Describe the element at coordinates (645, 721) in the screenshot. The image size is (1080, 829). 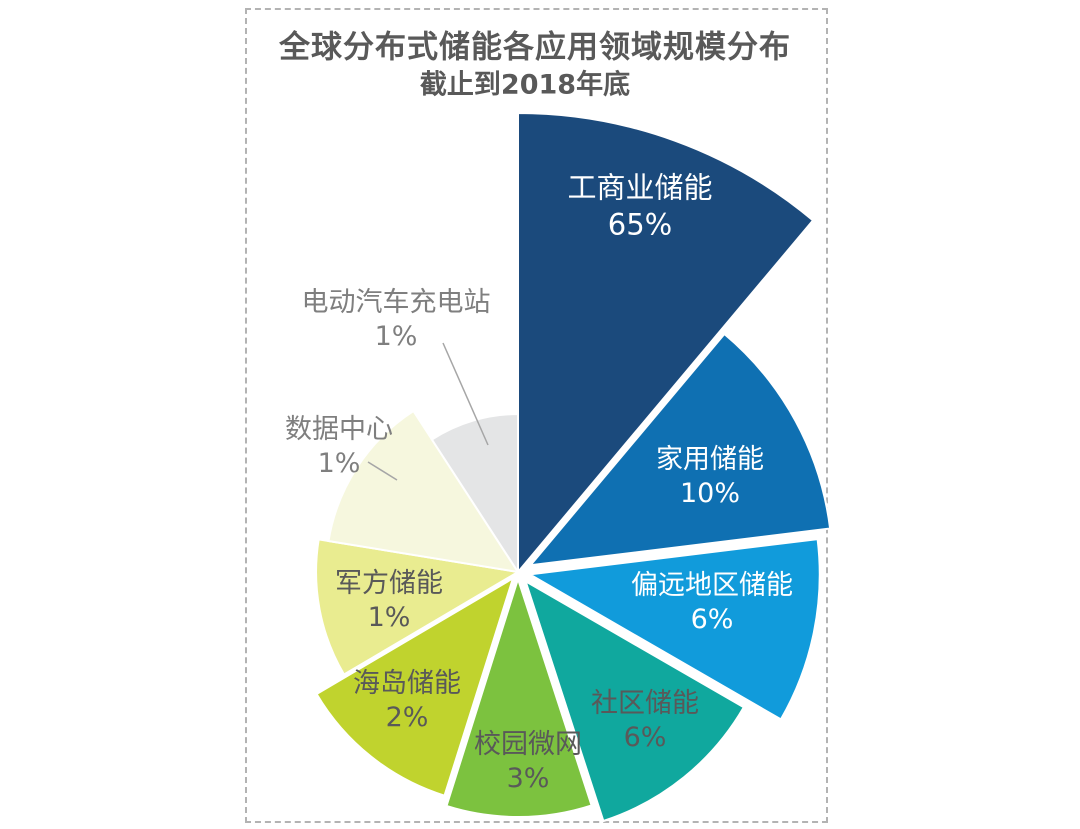
I see `slice-label-community-storage: 社区储能 6%` at that location.